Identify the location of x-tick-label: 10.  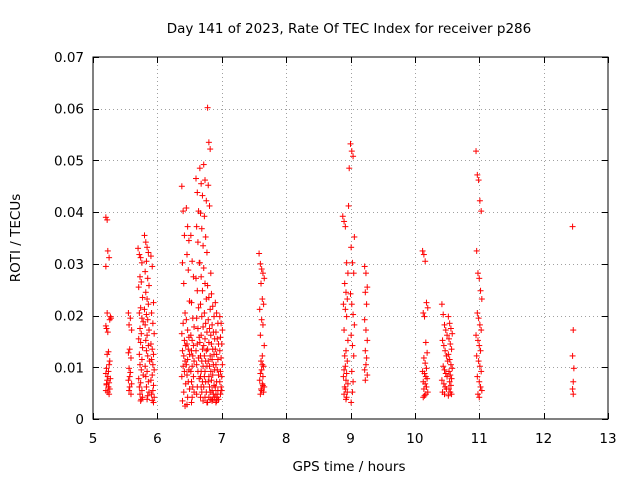
(414, 439).